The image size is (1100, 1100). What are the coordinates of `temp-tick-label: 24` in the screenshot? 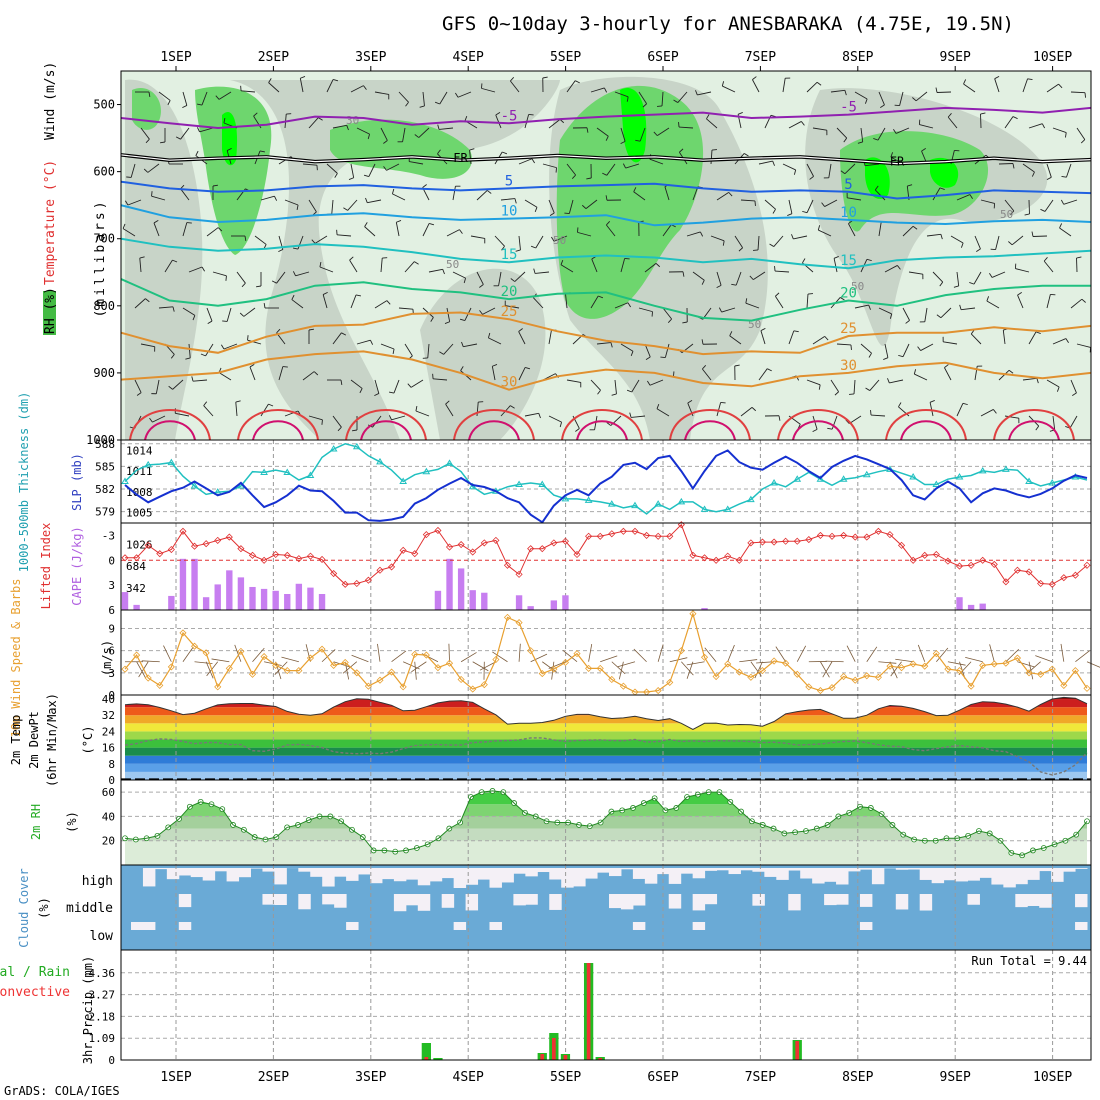 It's located at (109, 731).